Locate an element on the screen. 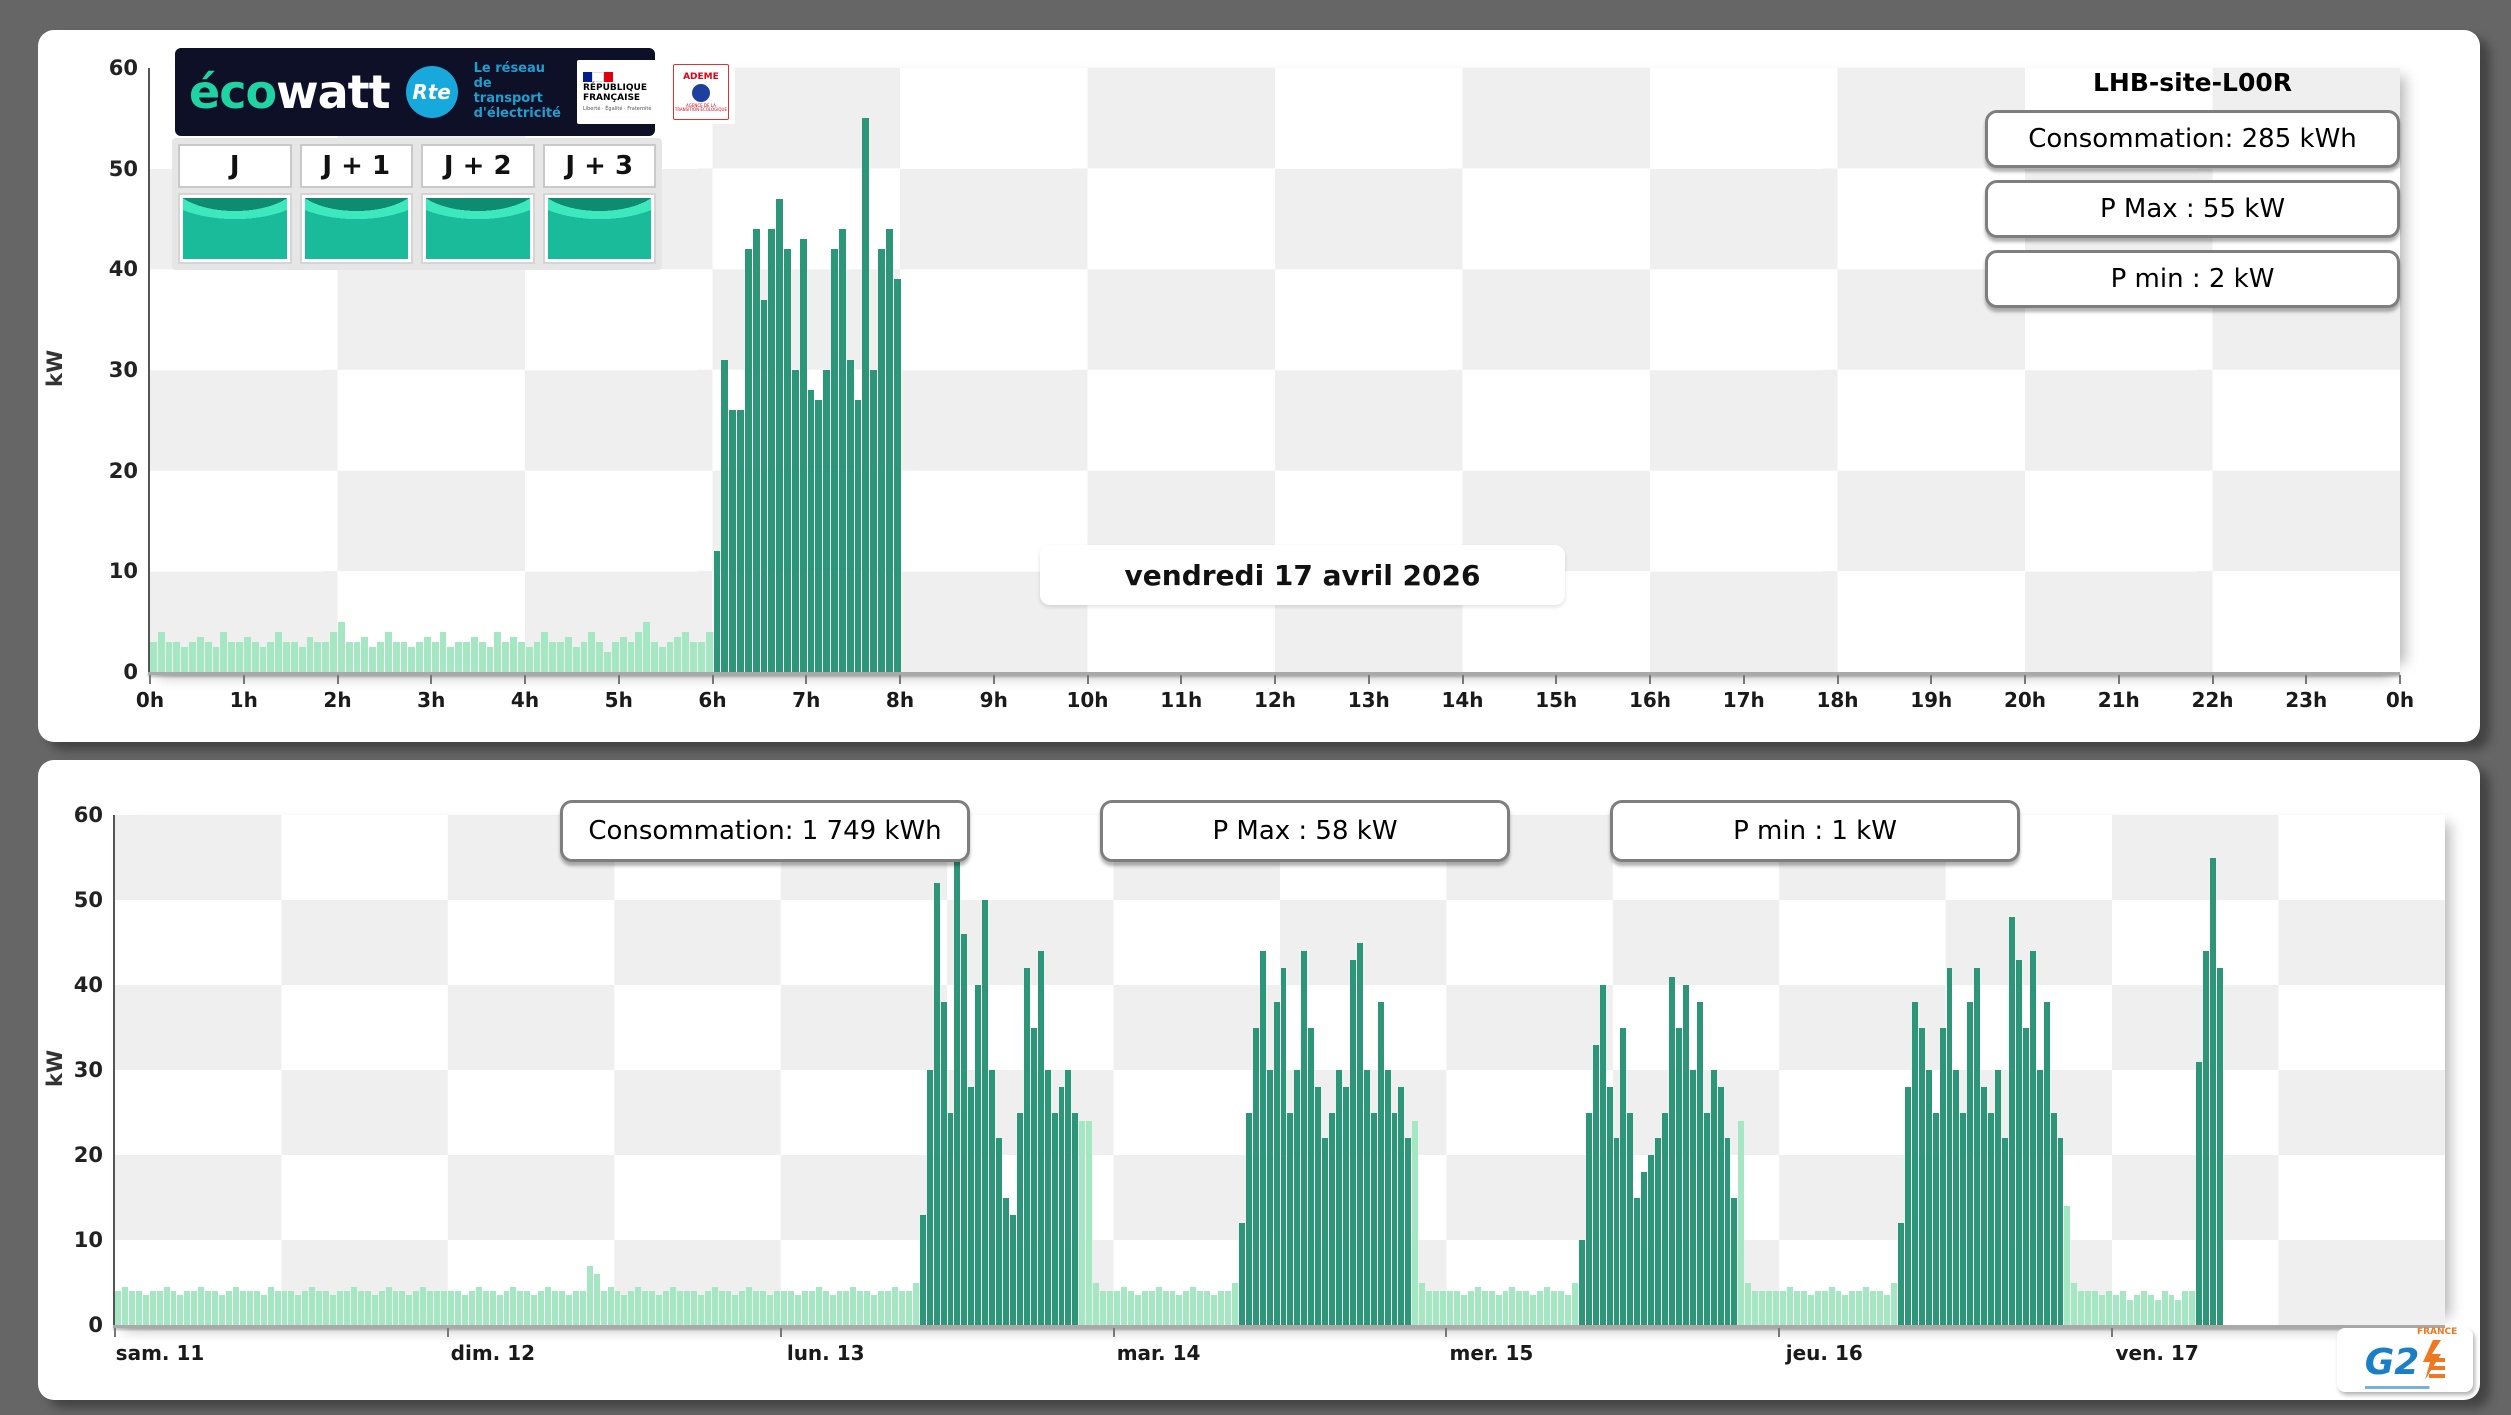 This screenshot has width=2511, height=1415. x-tick-label: 16h is located at coordinates (1650, 700).